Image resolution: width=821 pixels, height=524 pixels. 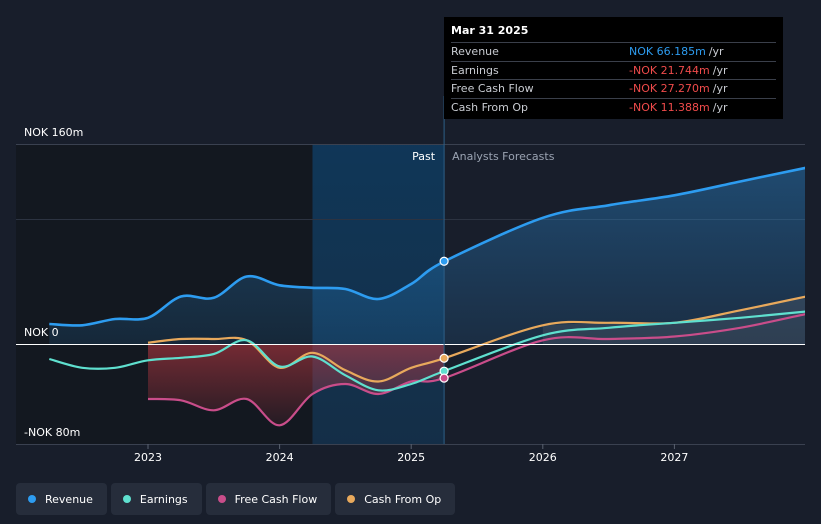 I want to click on tooltip-date: Mar 31 2025, so click(x=490, y=30).